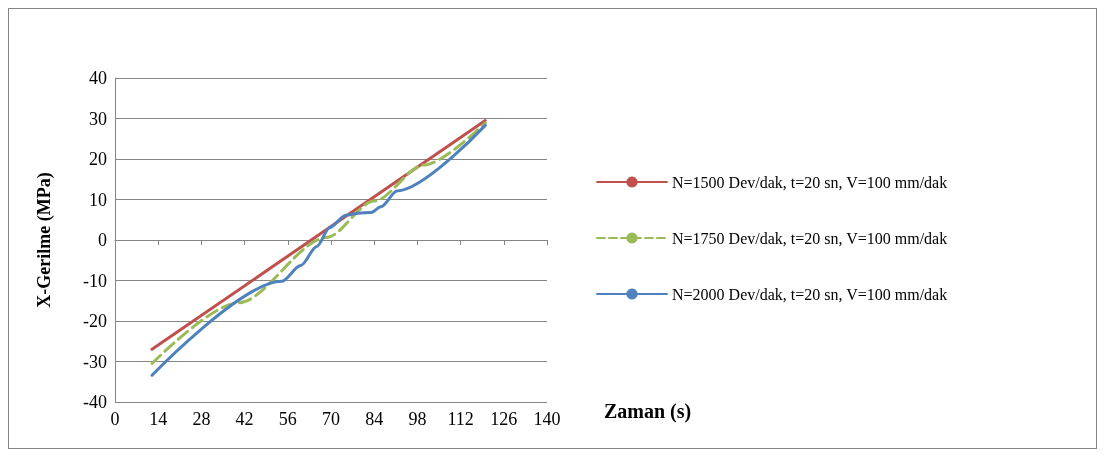 This screenshot has width=1105, height=457. What do you see at coordinates (98, 159) in the screenshot?
I see `y-tick-label: 20` at bounding box center [98, 159].